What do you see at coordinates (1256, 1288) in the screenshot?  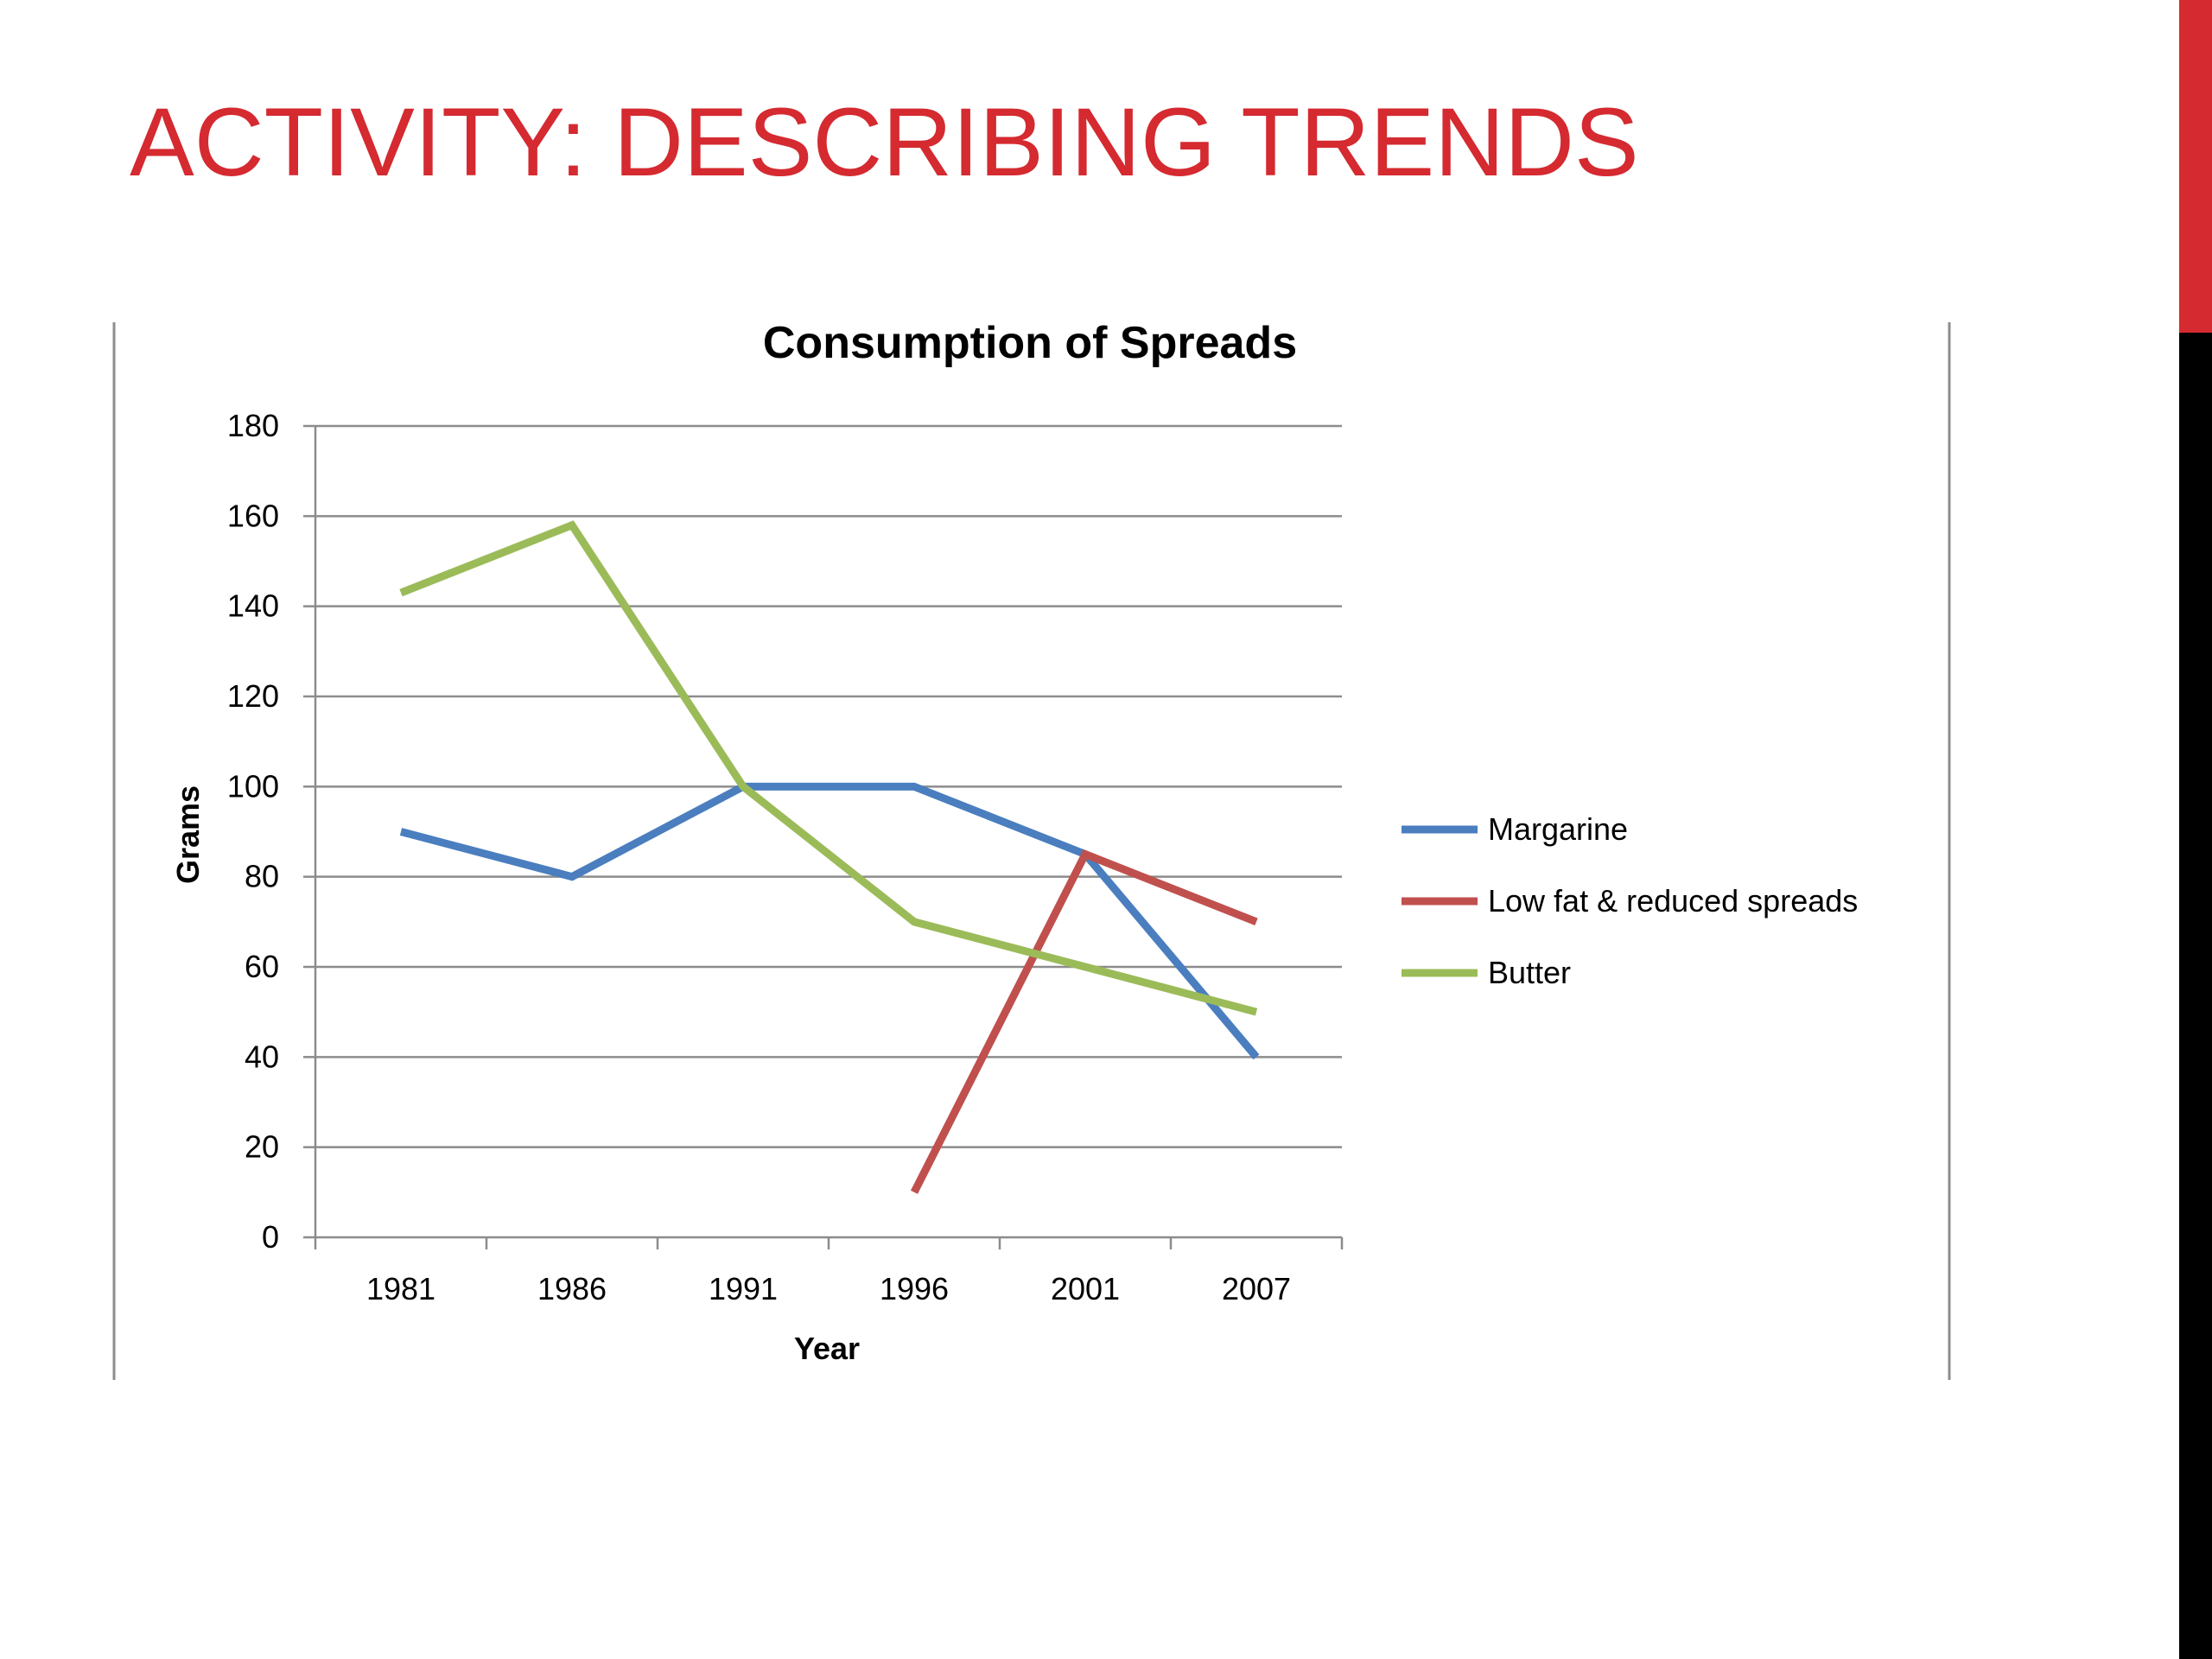 I see `x-tick-label: 2007` at bounding box center [1256, 1288].